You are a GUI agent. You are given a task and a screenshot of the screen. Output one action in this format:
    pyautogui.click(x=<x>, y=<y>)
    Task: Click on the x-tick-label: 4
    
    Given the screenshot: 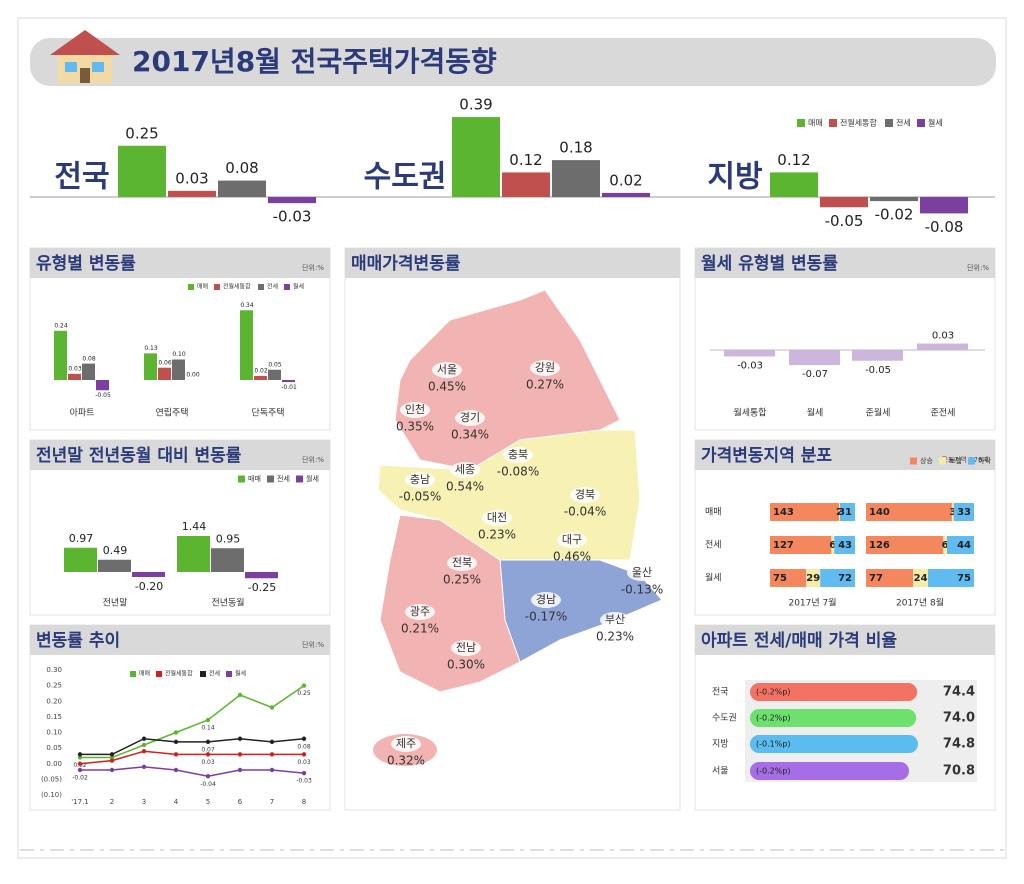 What is the action you would take?
    pyautogui.click(x=176, y=802)
    